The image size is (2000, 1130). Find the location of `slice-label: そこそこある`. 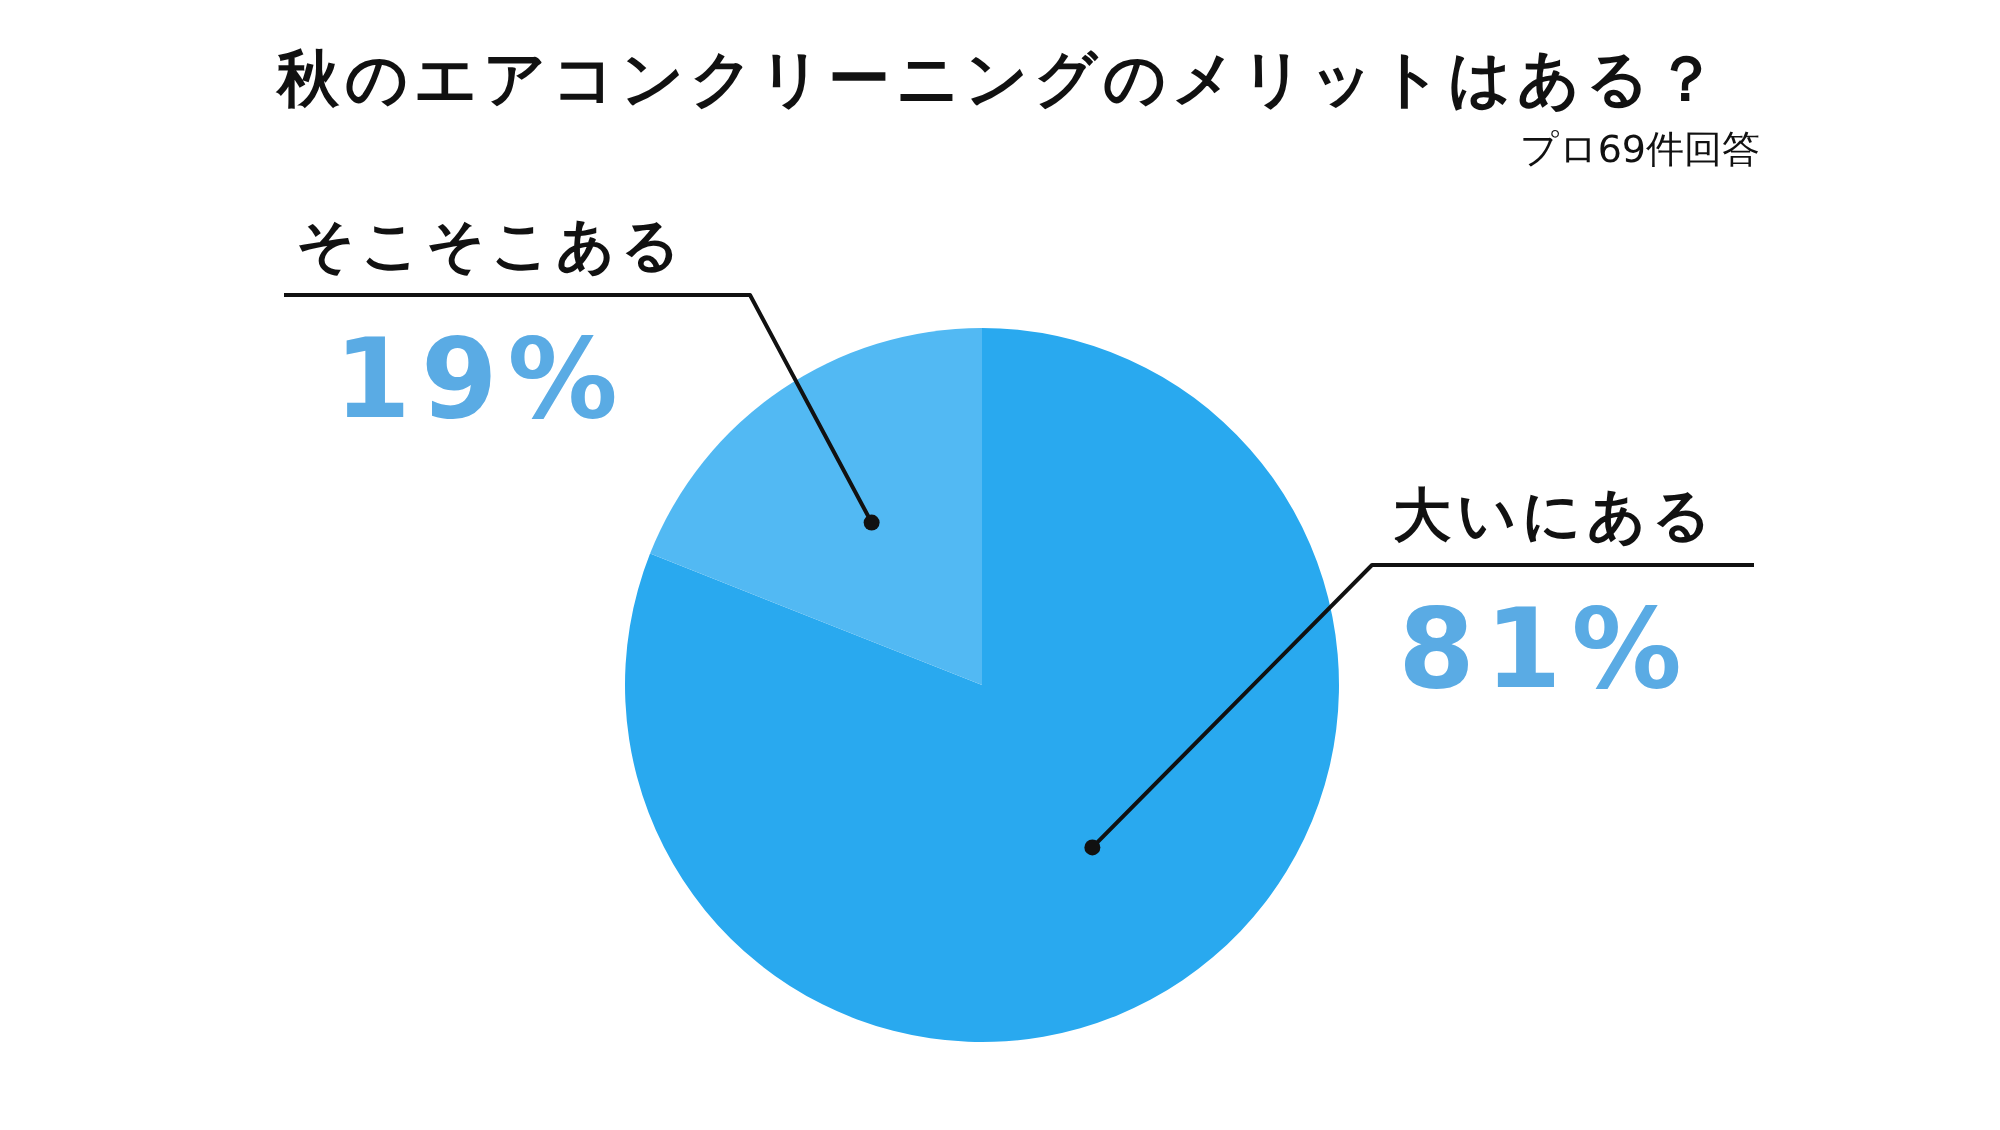

slice-label: そこそこある is located at coordinates (491, 245).